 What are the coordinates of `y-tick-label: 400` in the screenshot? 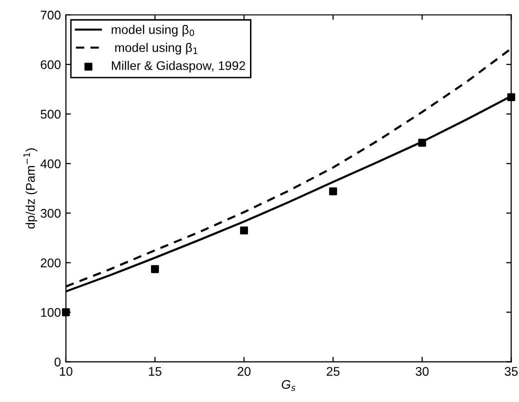 It's located at (50, 163).